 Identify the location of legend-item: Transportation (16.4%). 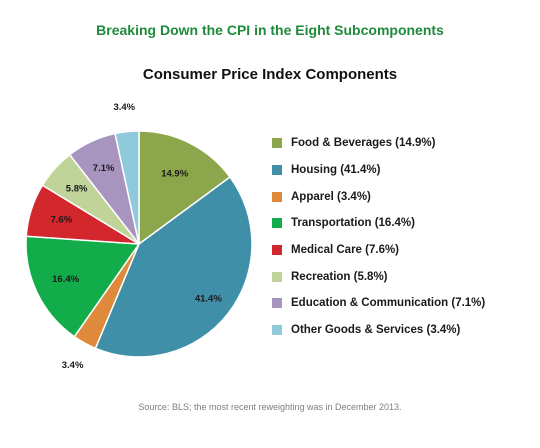
(378, 223).